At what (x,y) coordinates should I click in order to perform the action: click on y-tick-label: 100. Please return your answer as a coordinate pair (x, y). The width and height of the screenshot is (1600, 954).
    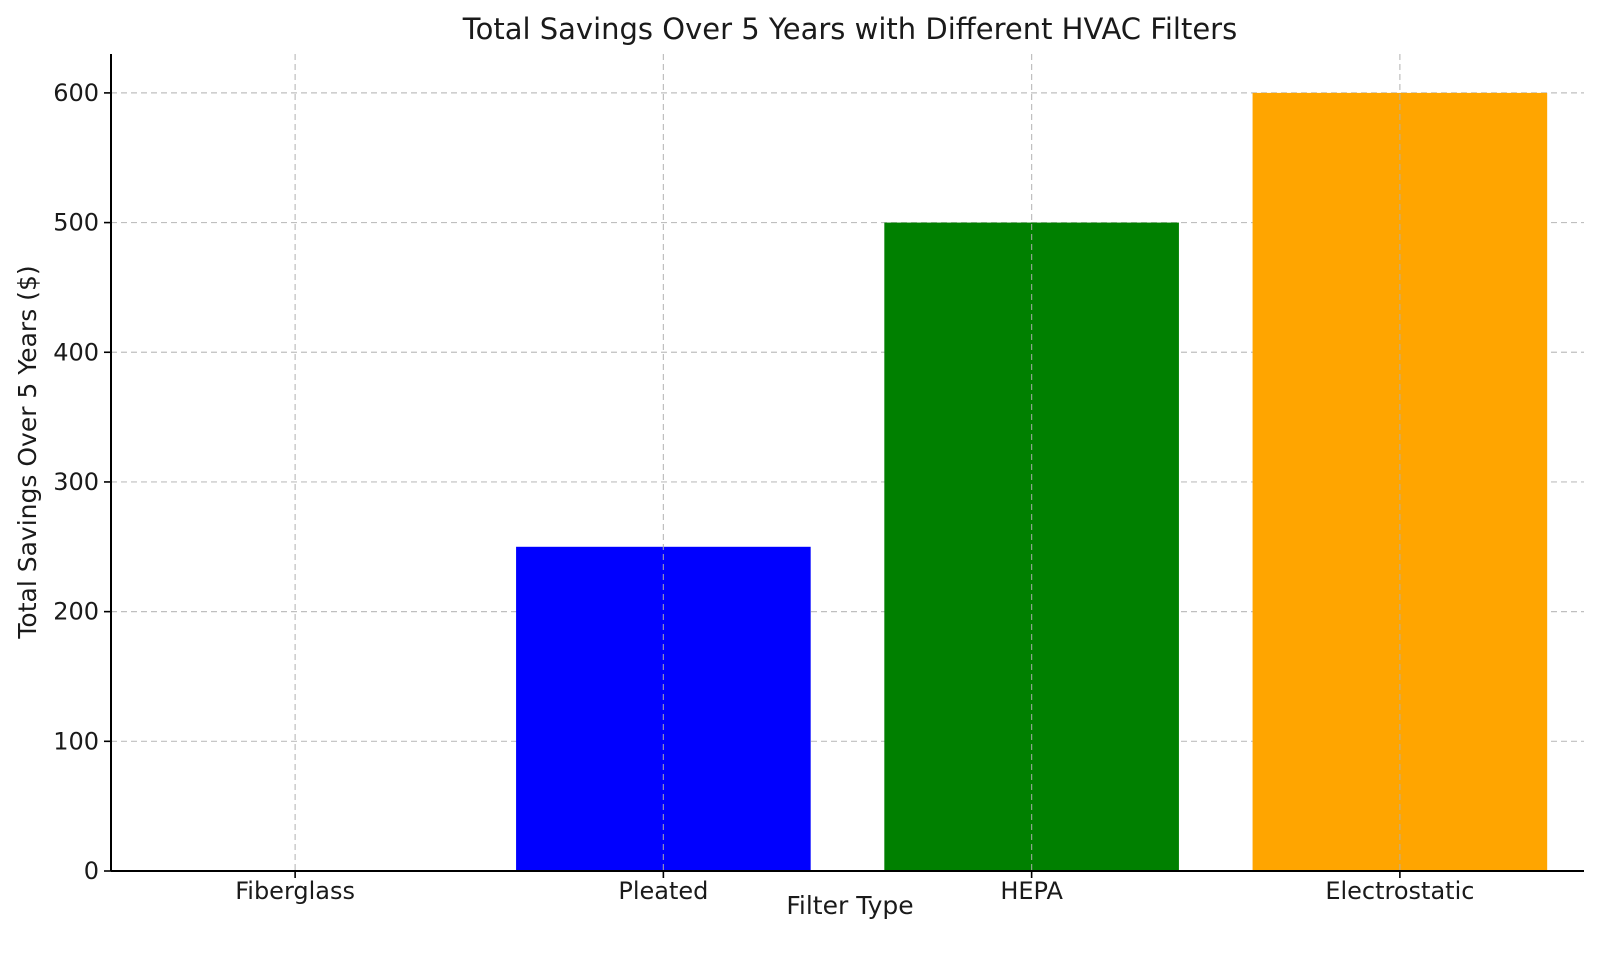
    Looking at the image, I should click on (76, 741).